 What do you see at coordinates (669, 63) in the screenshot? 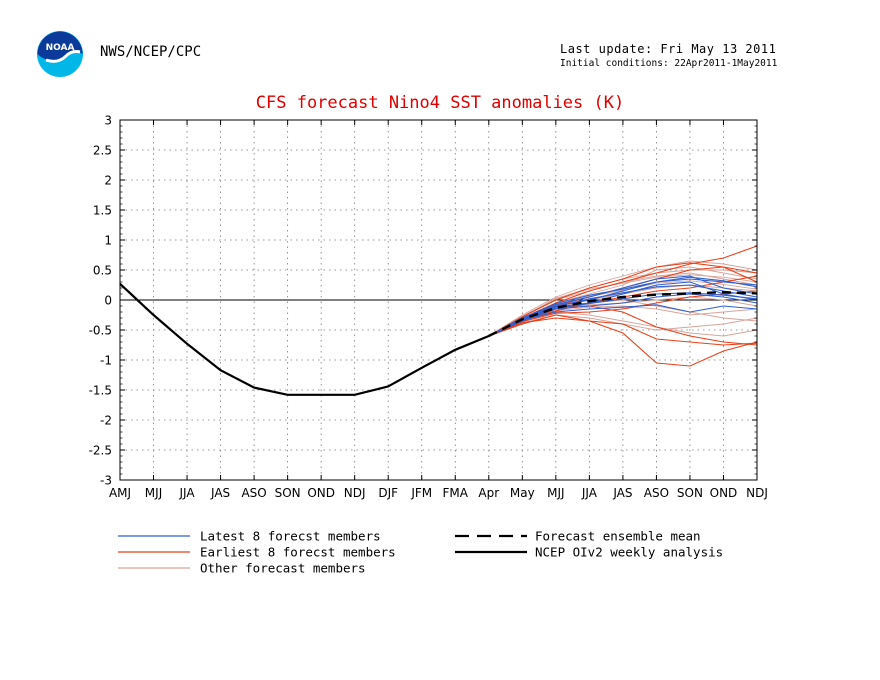
I see `initial-conditions-label: Initial conditions: 22Apr2011-1May2011` at bounding box center [669, 63].